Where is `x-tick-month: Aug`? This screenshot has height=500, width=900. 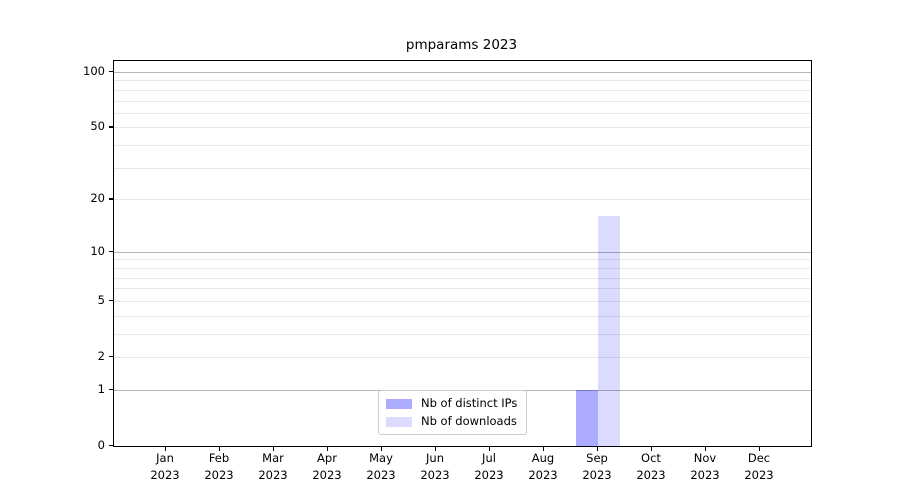
x-tick-month: Aug is located at coordinates (543, 458).